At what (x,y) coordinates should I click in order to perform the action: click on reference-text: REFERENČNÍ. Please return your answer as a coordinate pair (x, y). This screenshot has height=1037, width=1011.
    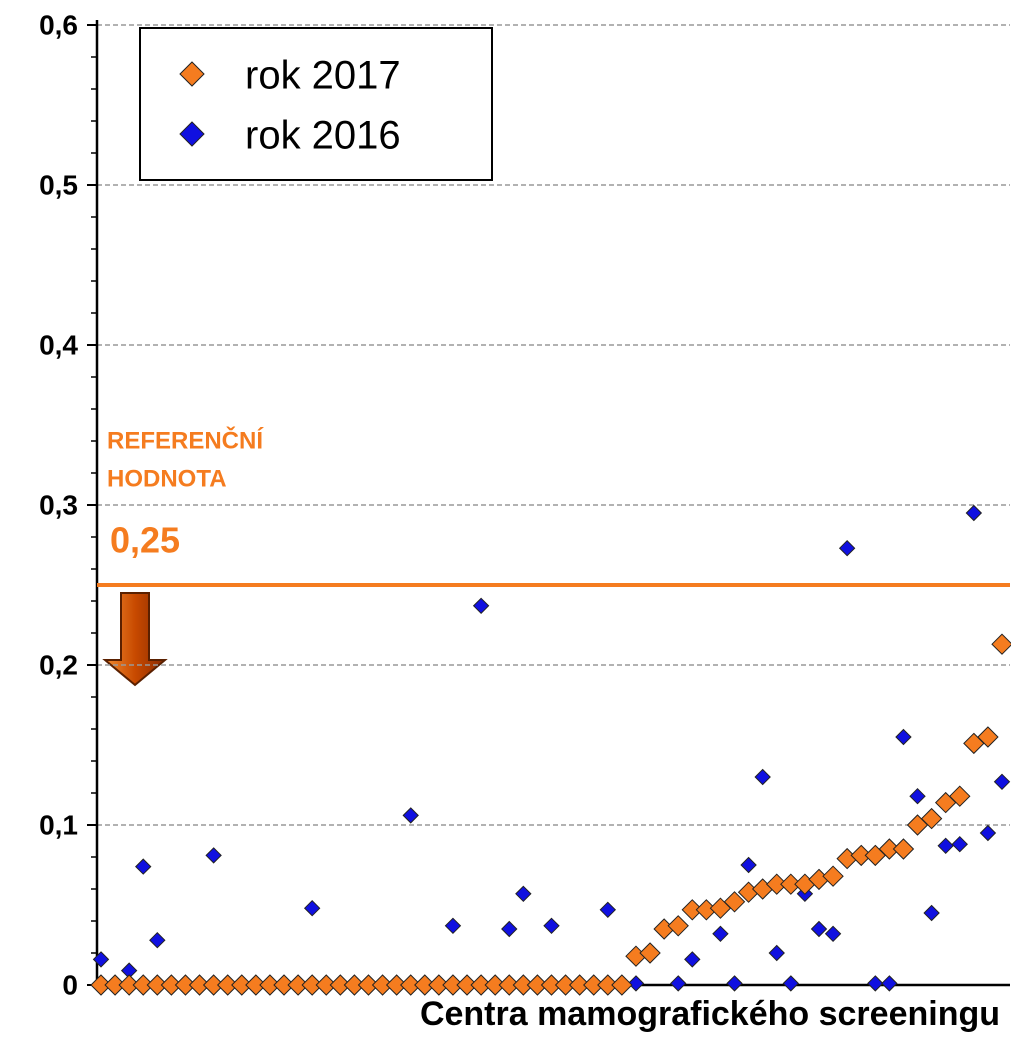
    Looking at the image, I should click on (185, 440).